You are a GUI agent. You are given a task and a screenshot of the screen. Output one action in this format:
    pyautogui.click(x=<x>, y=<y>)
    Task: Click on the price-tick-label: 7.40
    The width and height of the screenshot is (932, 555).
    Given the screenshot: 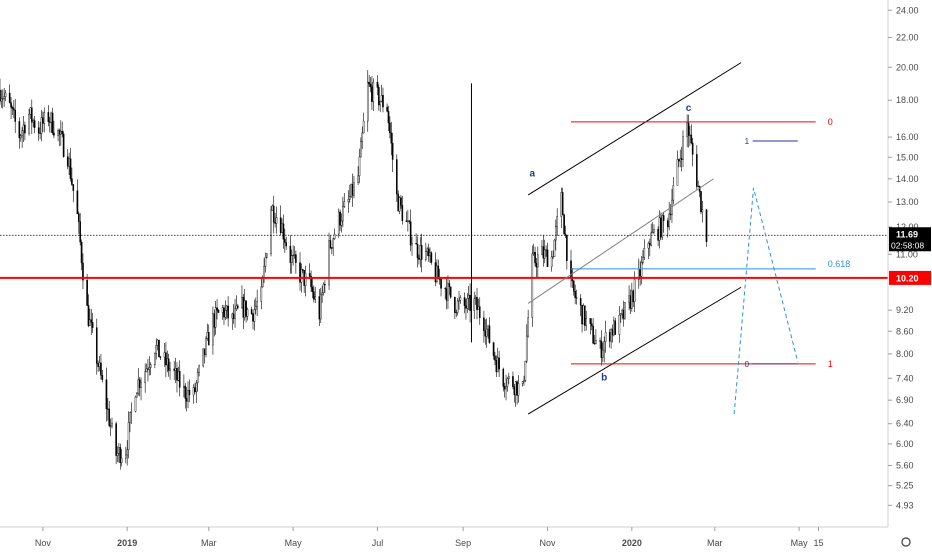 What is the action you would take?
    pyautogui.click(x=905, y=378)
    